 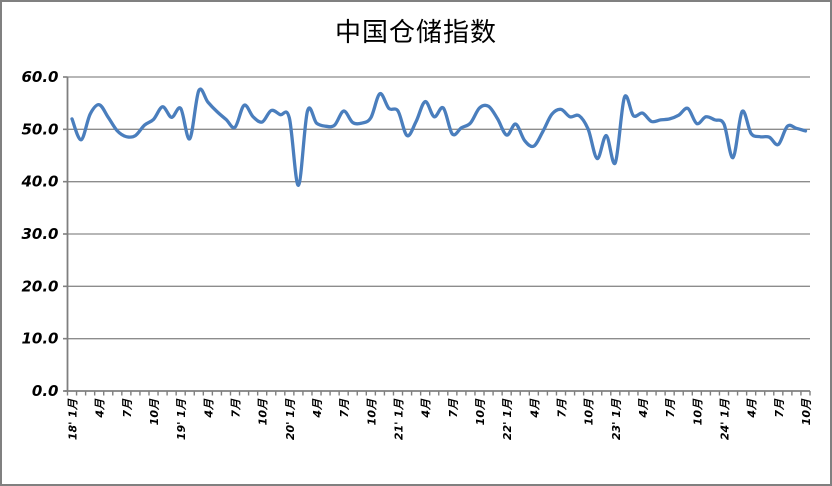 What do you see at coordinates (399, 419) in the screenshot?
I see `x-tick-label: 21' 1月` at bounding box center [399, 419].